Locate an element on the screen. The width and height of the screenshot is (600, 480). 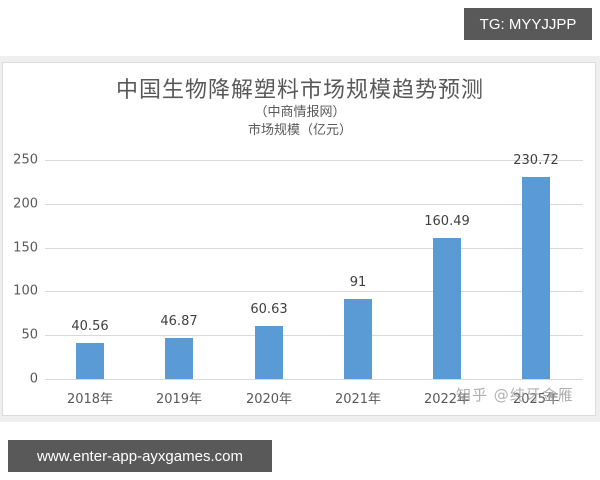
x-axis-category-label: 2025年 is located at coordinates (536, 399).